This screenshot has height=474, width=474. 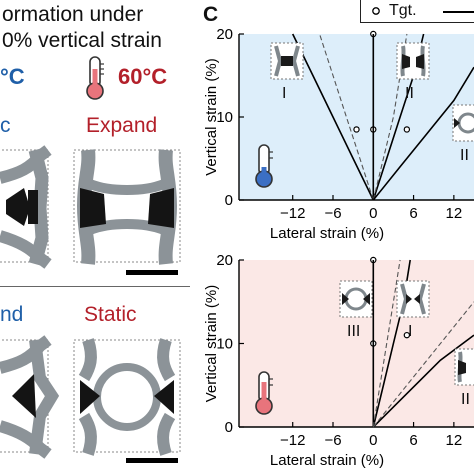 I want to click on panel-title-line1: ormation under, so click(x=73, y=14).